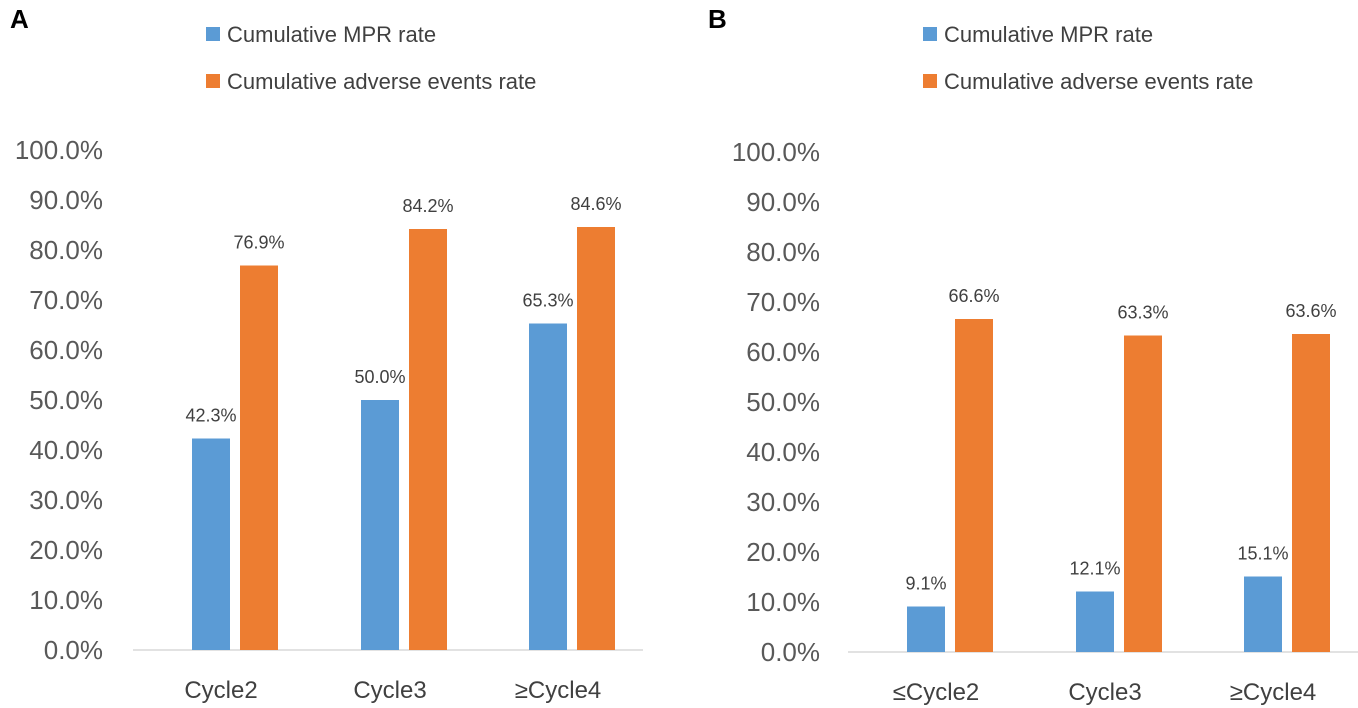 Image resolution: width=1358 pixels, height=708 pixels. What do you see at coordinates (595, 204) in the screenshot?
I see `data-label-ae-3: 84.6%` at bounding box center [595, 204].